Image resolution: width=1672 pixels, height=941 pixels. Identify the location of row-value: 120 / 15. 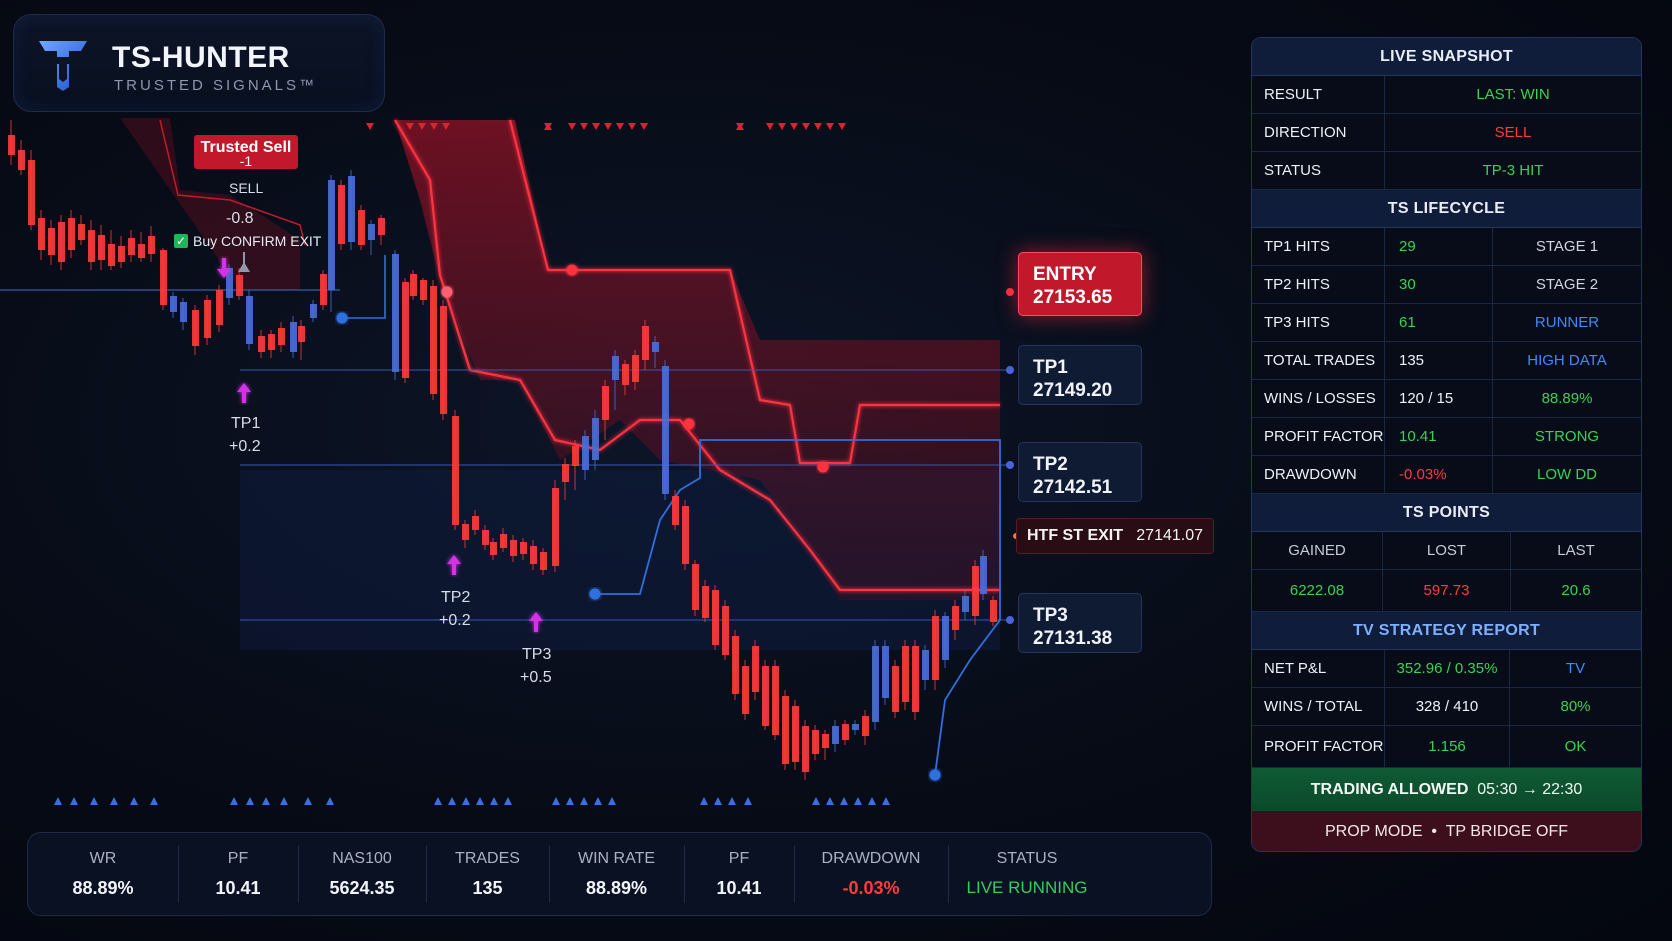
(1438, 398).